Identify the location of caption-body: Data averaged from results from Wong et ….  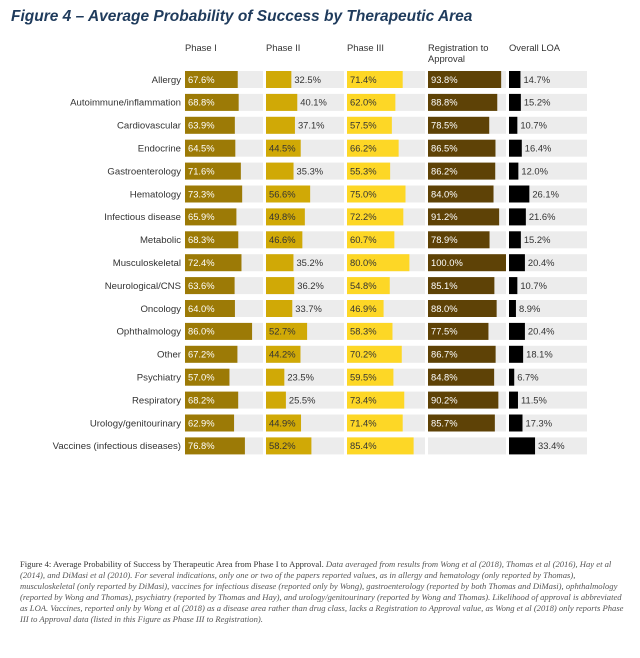
(322, 592).